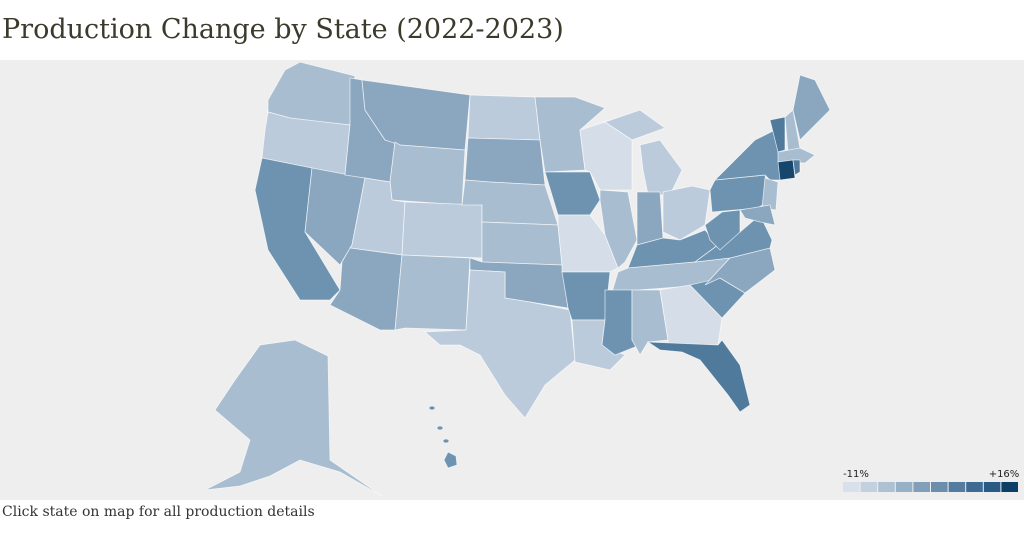 This screenshot has width=1024, height=536. I want to click on legend-high-label: +16%, so click(1004, 474).